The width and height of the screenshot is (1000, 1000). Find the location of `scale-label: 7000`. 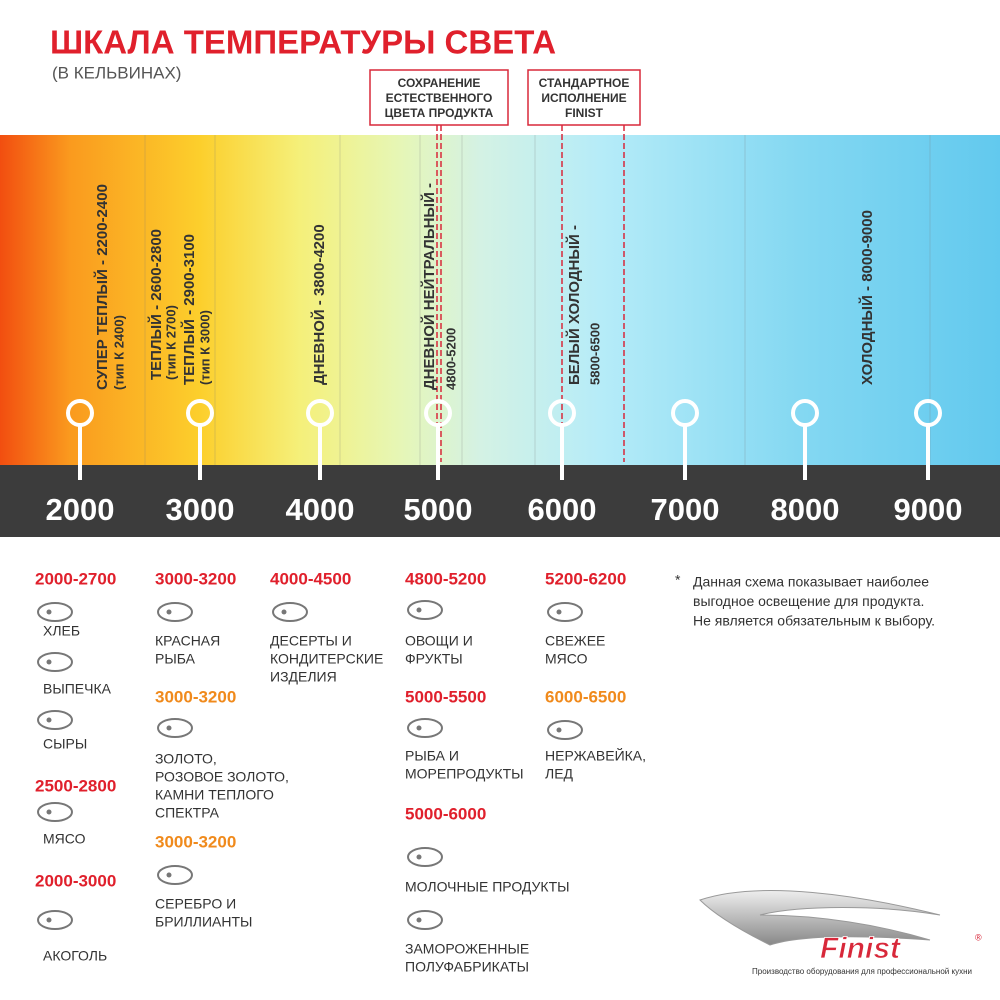

scale-label: 7000 is located at coordinates (685, 509).